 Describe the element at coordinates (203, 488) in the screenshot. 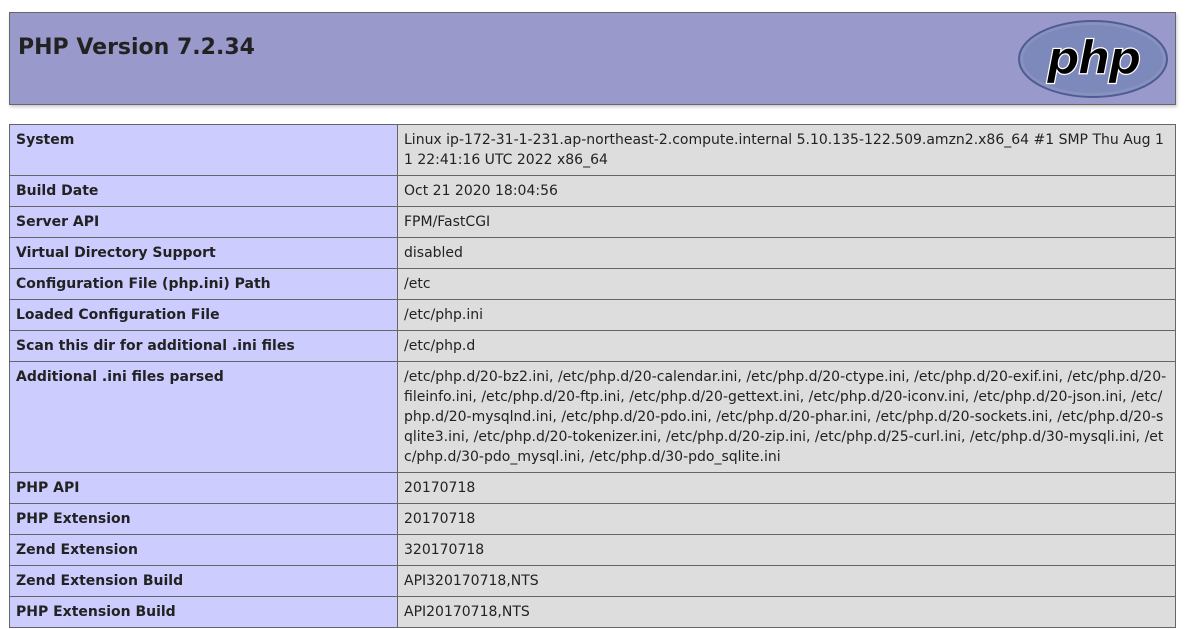

I see `row-key: PHP API` at that location.